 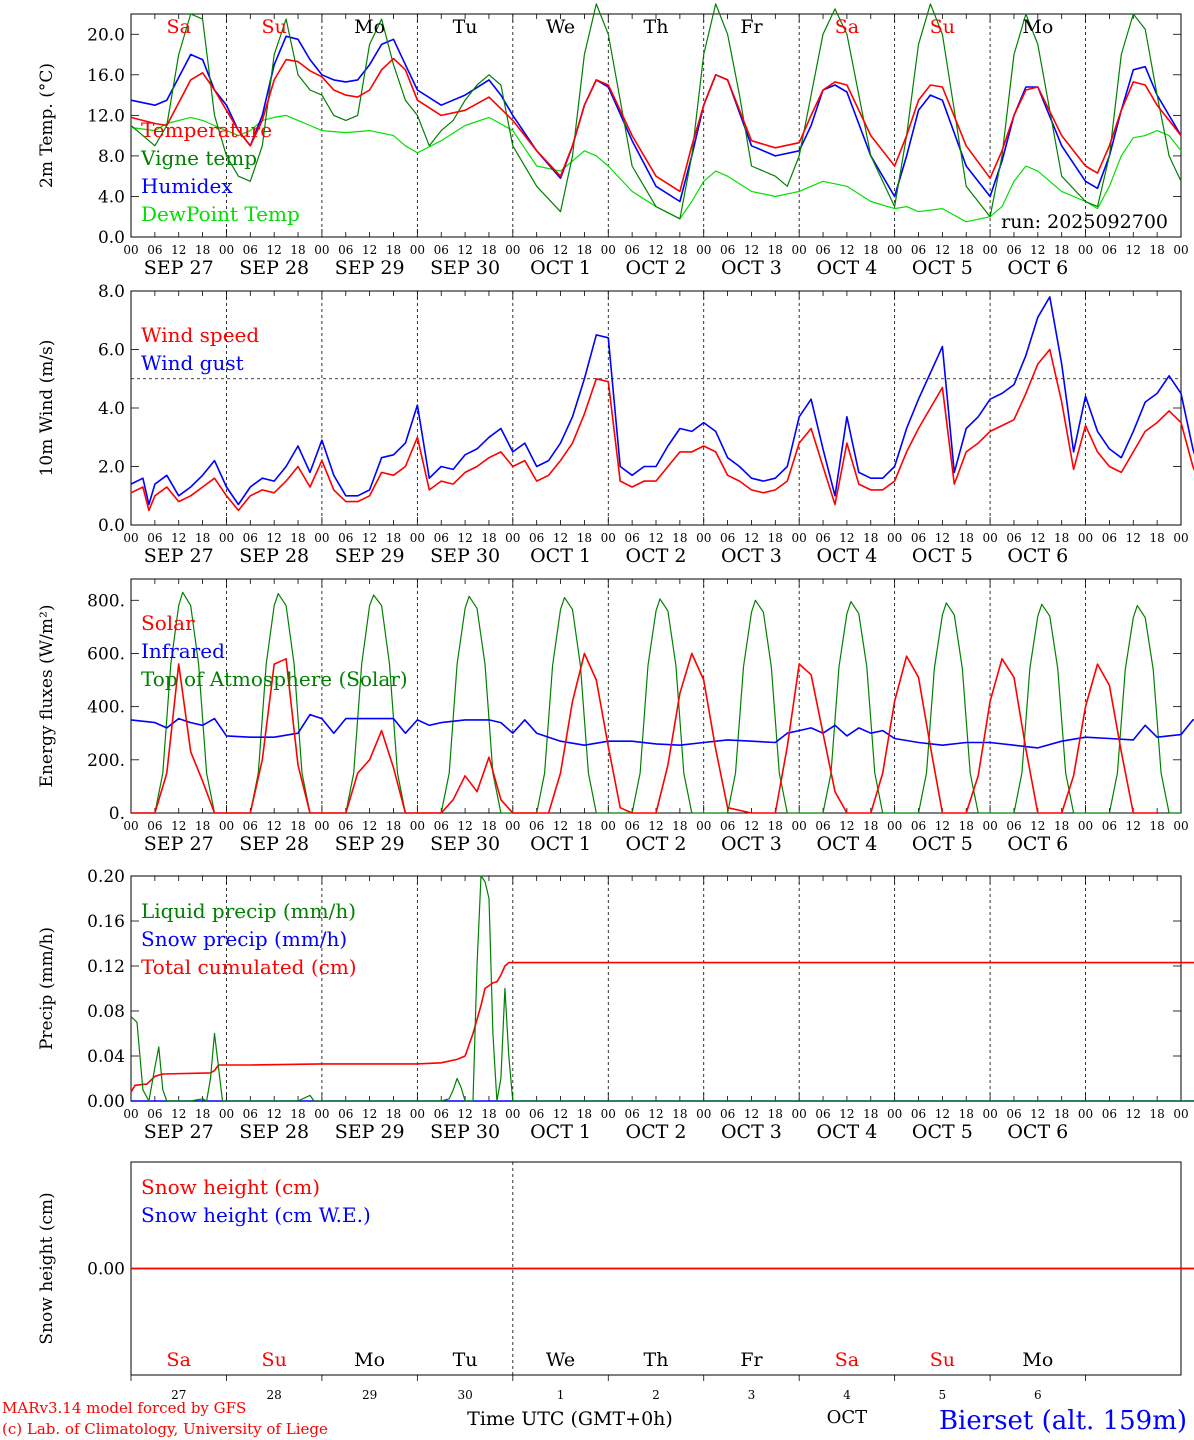 I want to click on y-tick-label: 0.00, so click(x=106, y=1102).